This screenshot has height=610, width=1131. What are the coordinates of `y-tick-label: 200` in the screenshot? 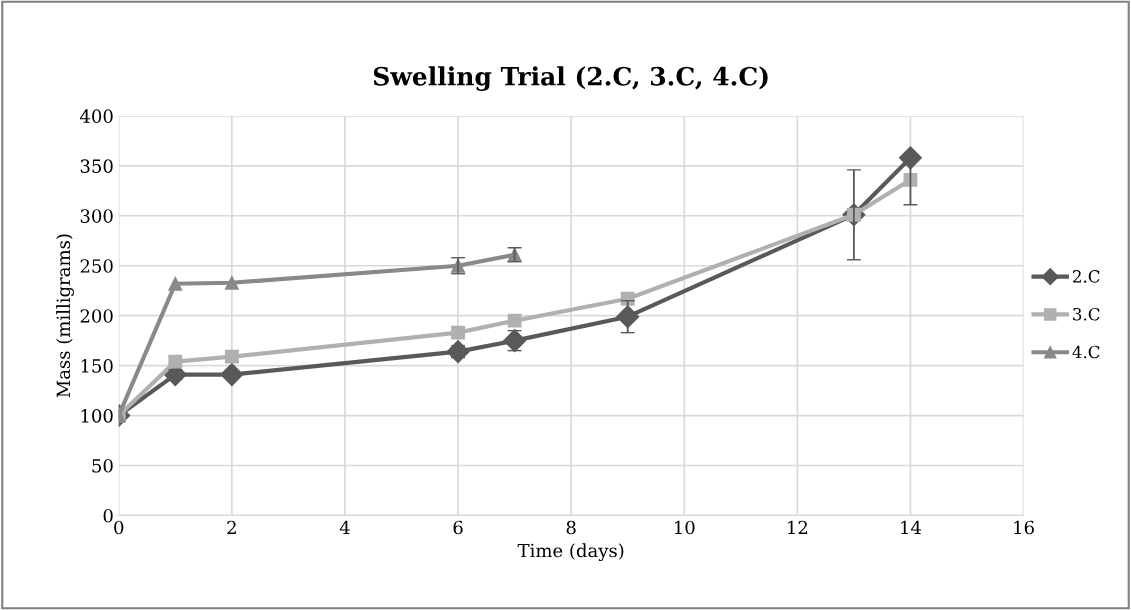 It's located at (96, 316).